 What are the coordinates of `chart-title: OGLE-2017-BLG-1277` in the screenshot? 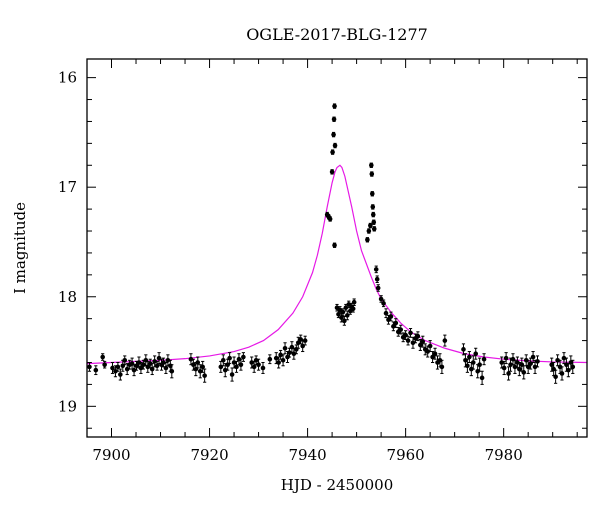 It's located at (337, 34).